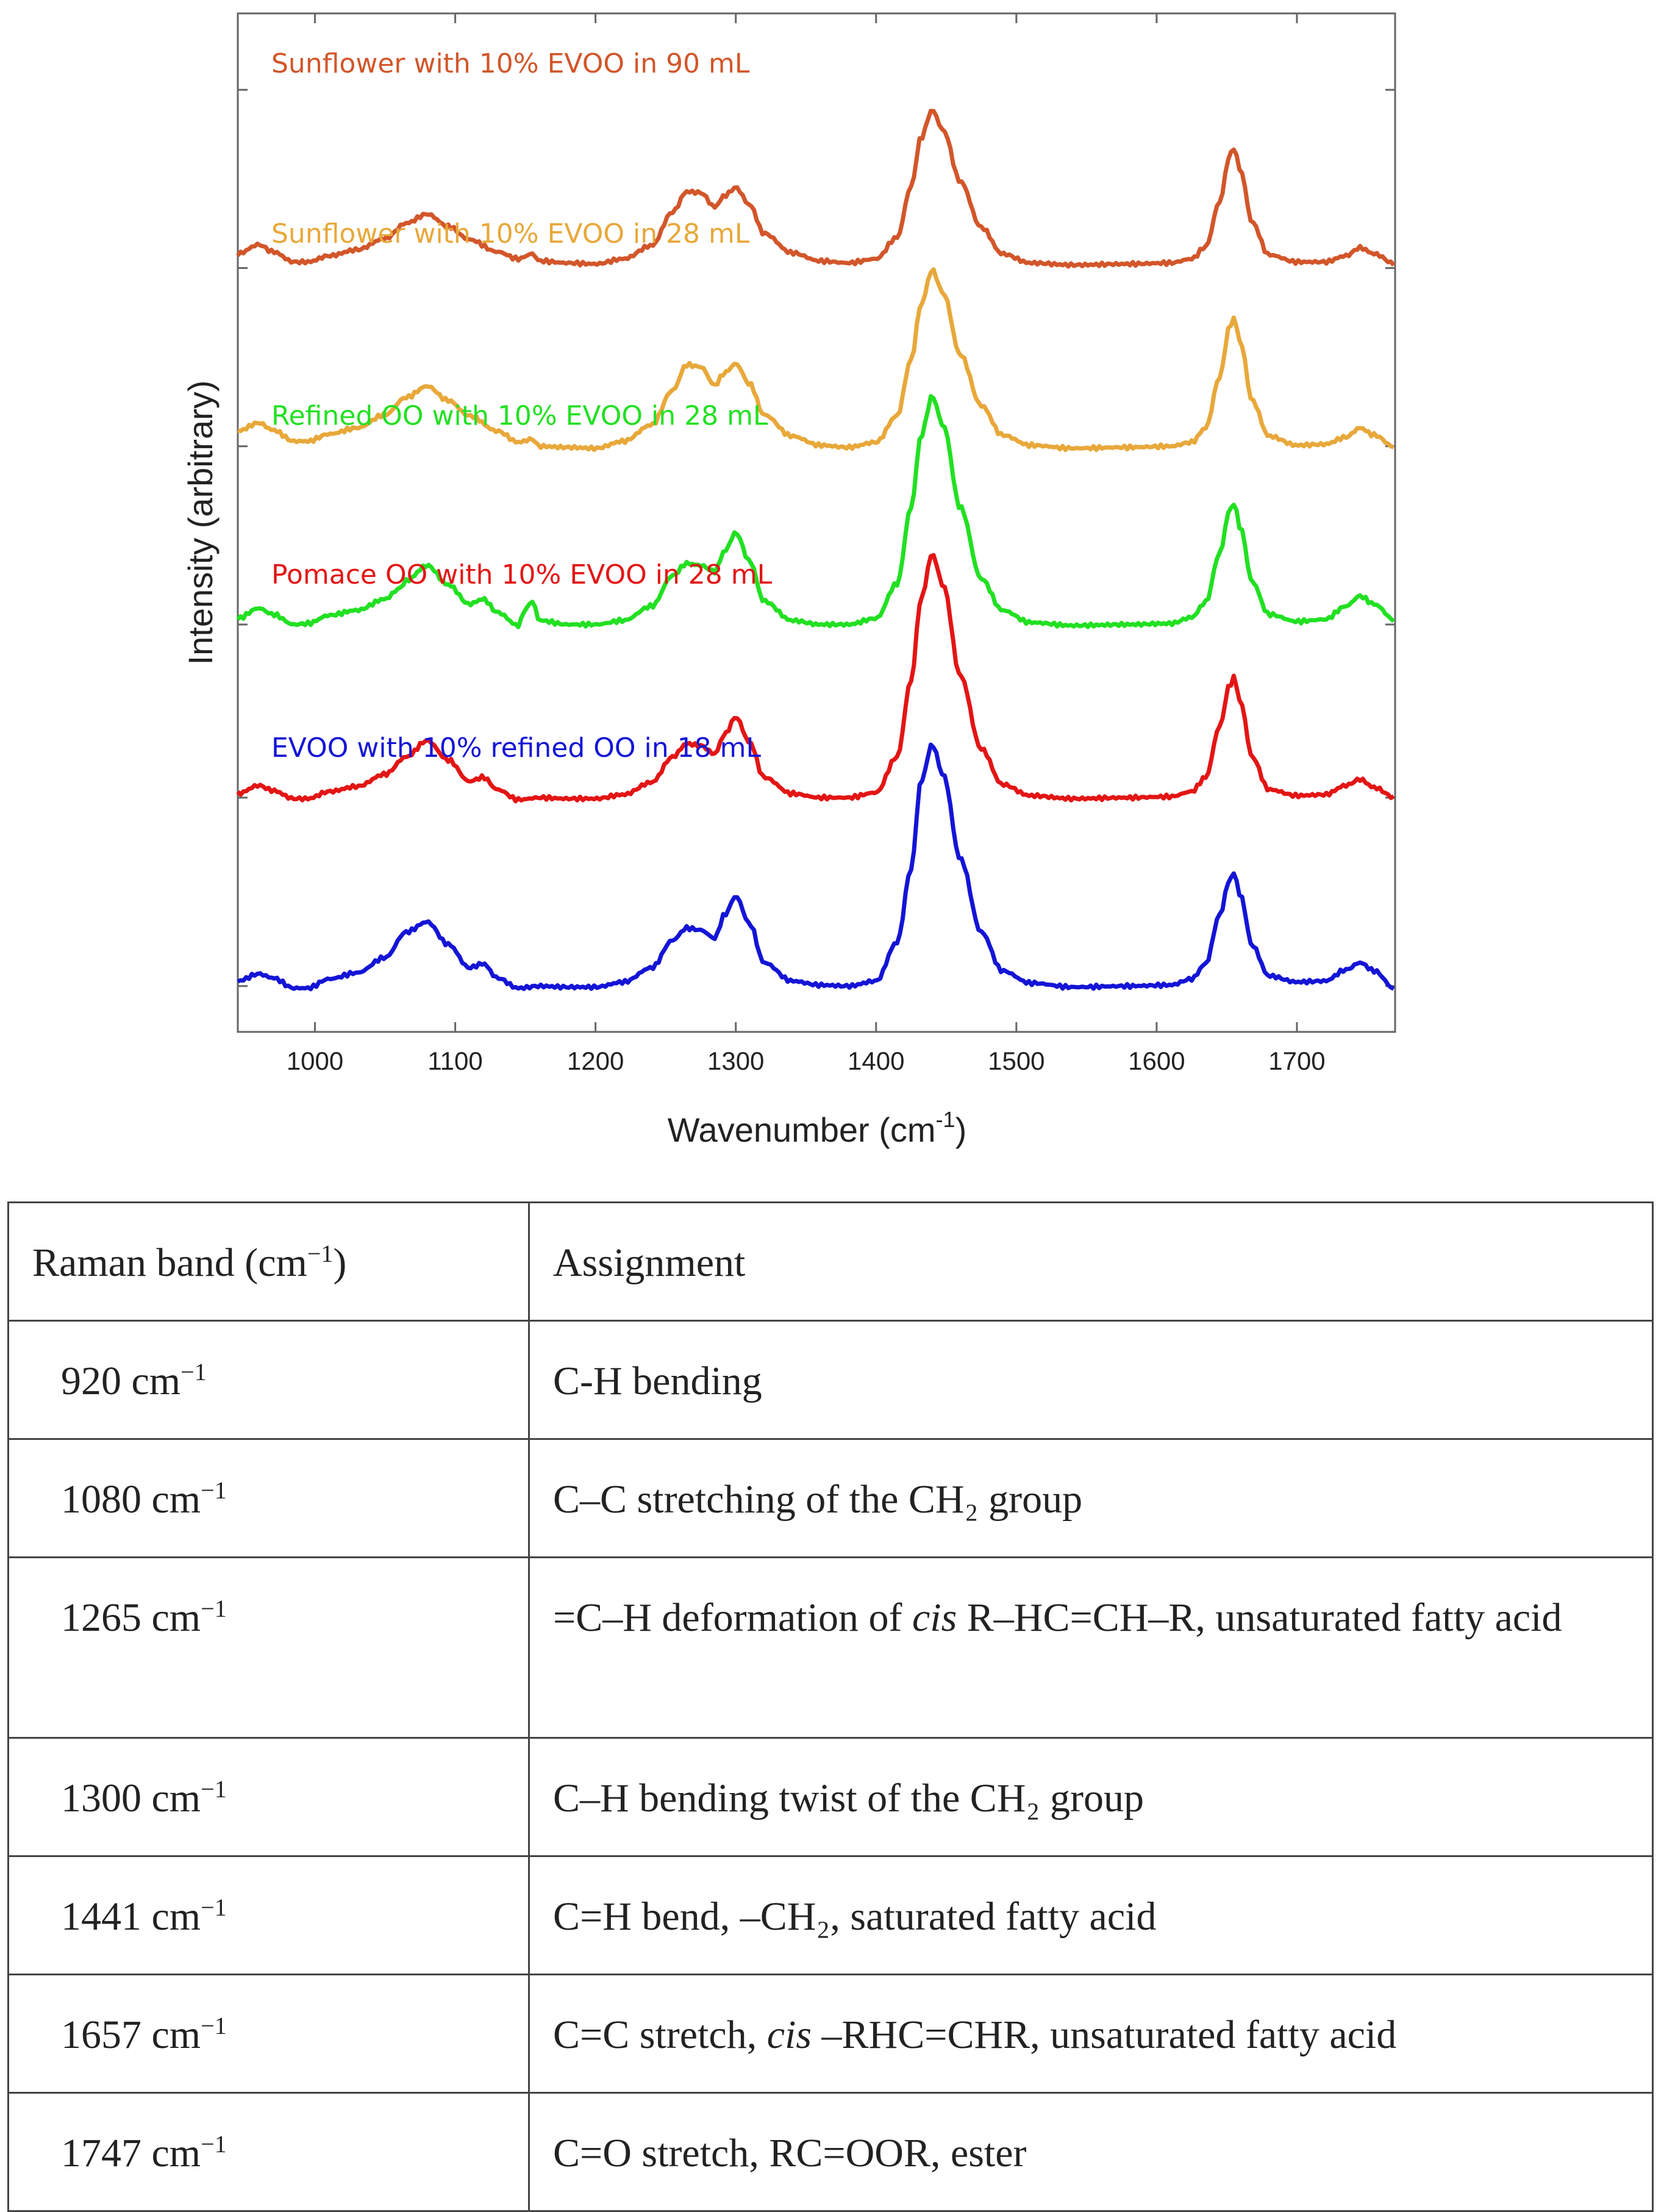  Describe the element at coordinates (735, 1061) in the screenshot. I see `x-tick-label: 1300` at that location.